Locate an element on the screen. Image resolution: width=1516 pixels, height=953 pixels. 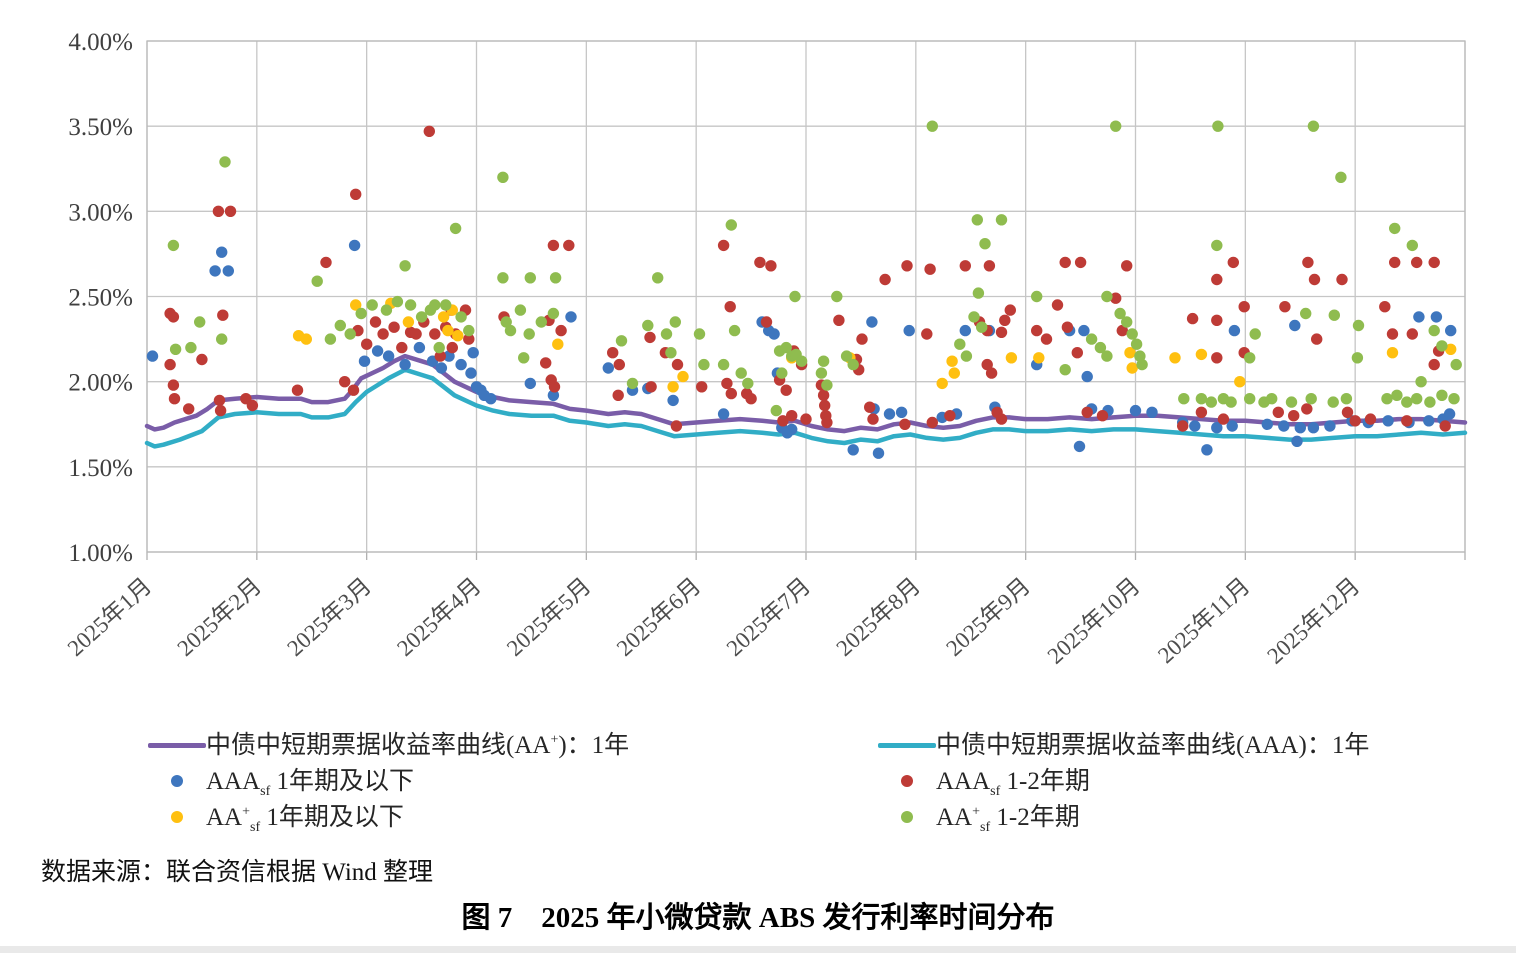
legend-label: 中债中短期票据收益率曲线(AA+)：1年 is located at coordinates (418, 745).